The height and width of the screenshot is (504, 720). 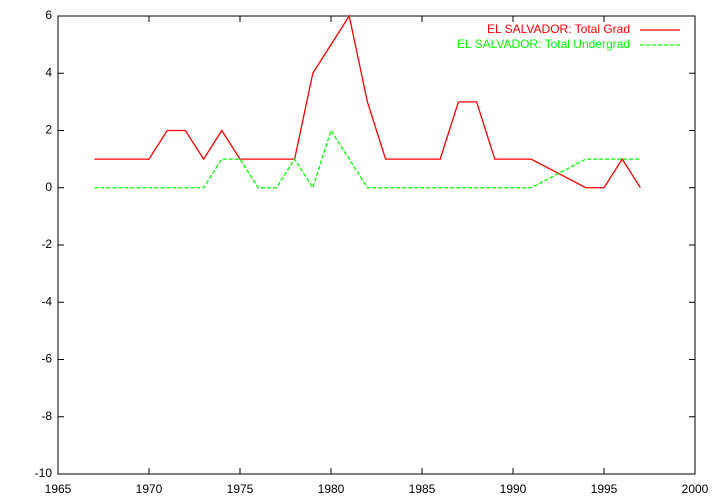 I want to click on y-tick-label: 2, so click(x=48, y=130).